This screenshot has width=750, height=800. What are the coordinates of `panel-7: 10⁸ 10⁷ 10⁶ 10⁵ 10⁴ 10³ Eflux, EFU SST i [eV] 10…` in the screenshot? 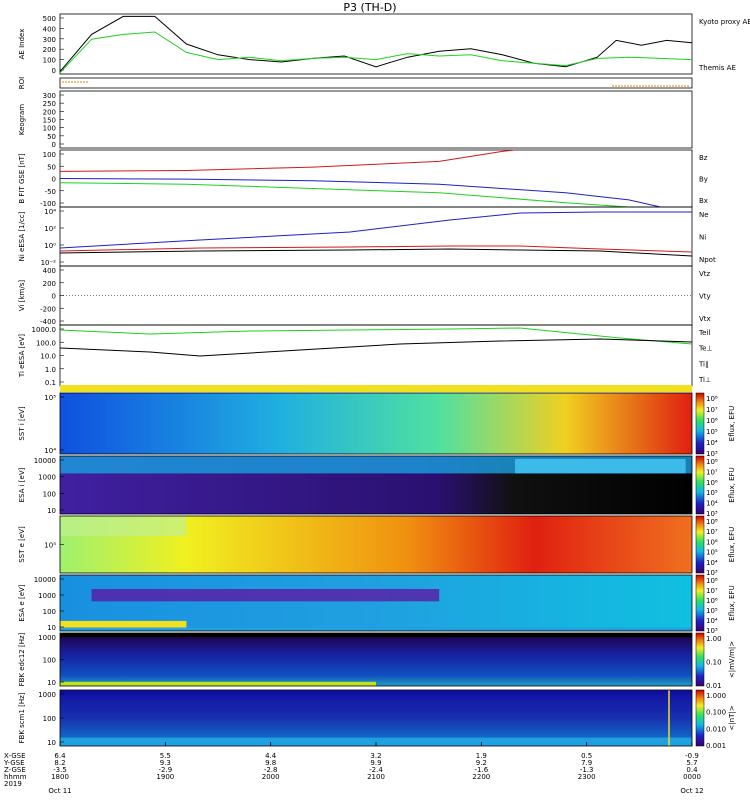 It's located at (377, 421).